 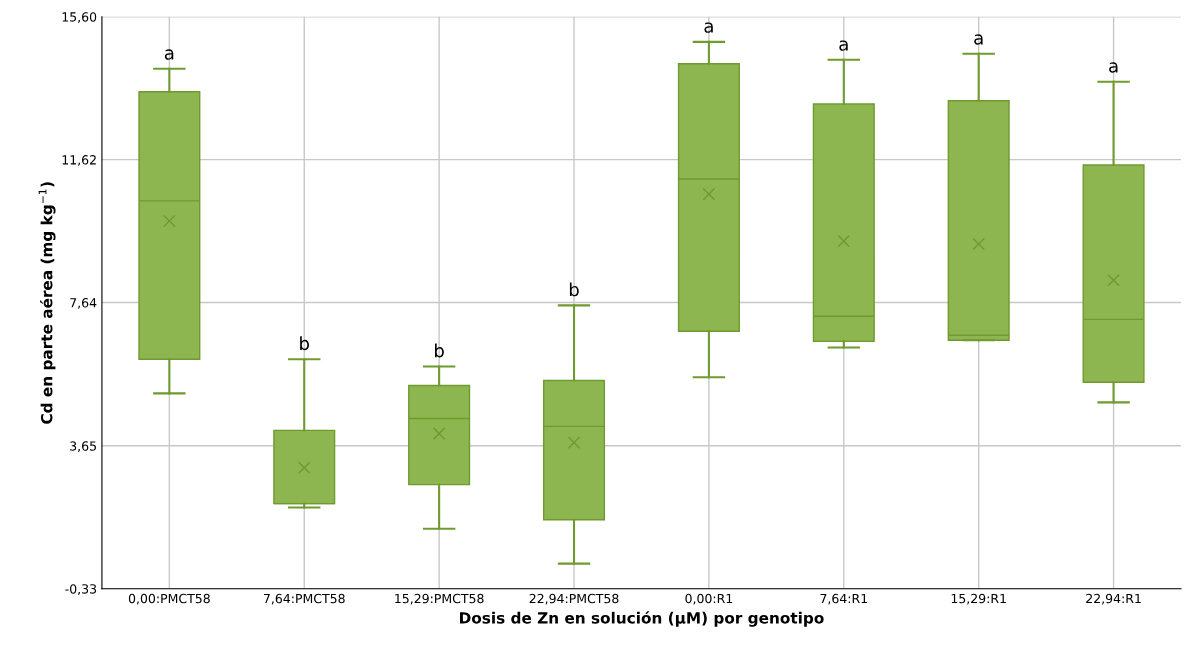 What do you see at coordinates (79, 17) in the screenshot?
I see `y-tick-label: 15,60` at bounding box center [79, 17].